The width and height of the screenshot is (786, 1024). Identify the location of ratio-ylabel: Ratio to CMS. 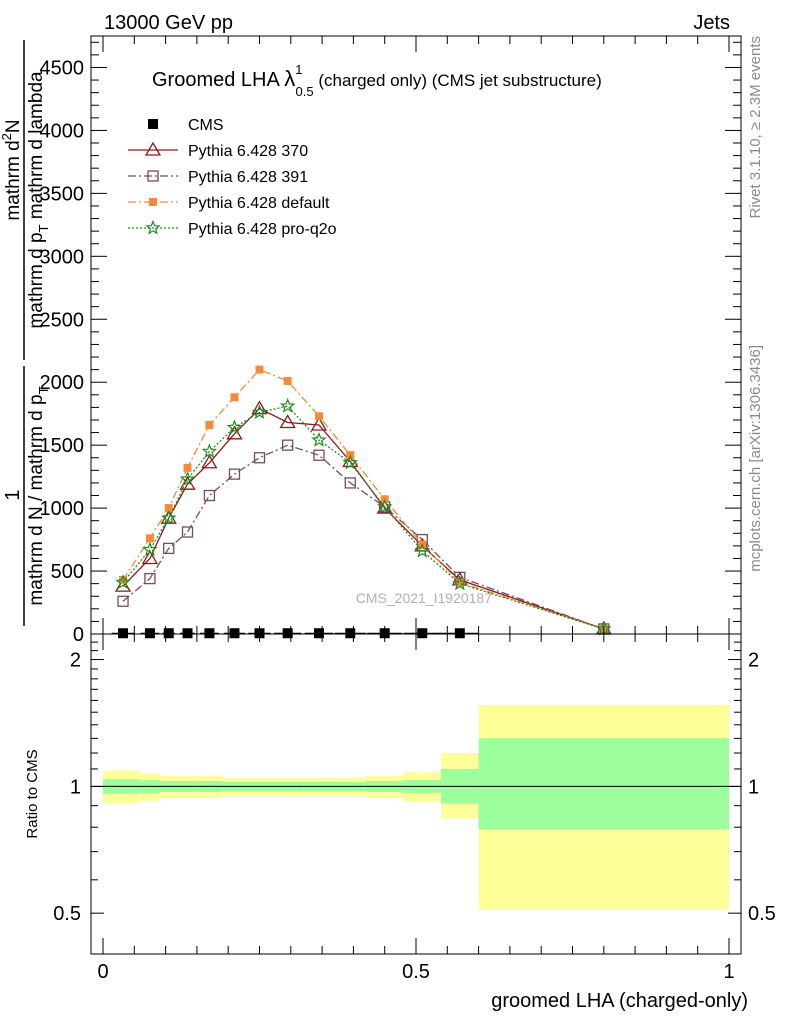
(32, 793).